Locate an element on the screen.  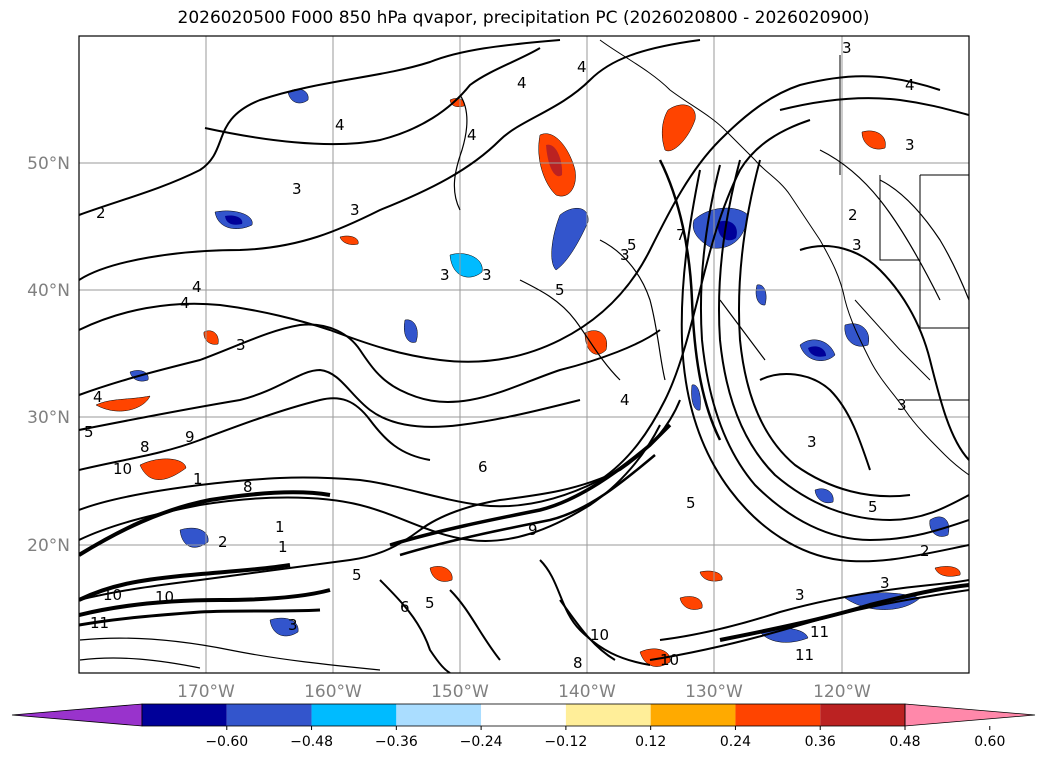
colorbar-tick-label: −0.24 is located at coordinates (481, 742).